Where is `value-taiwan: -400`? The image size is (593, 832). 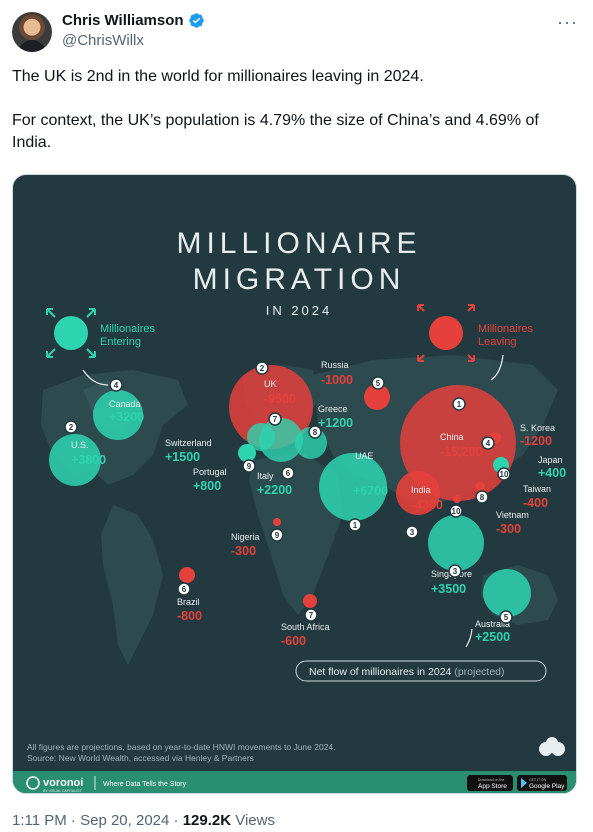
value-taiwan: -400 is located at coordinates (535, 503).